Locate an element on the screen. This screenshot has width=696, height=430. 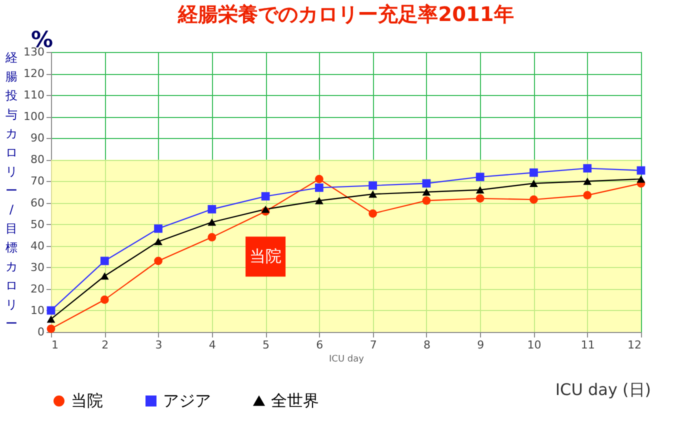
y-tick-label: 10 is located at coordinates (37, 310).